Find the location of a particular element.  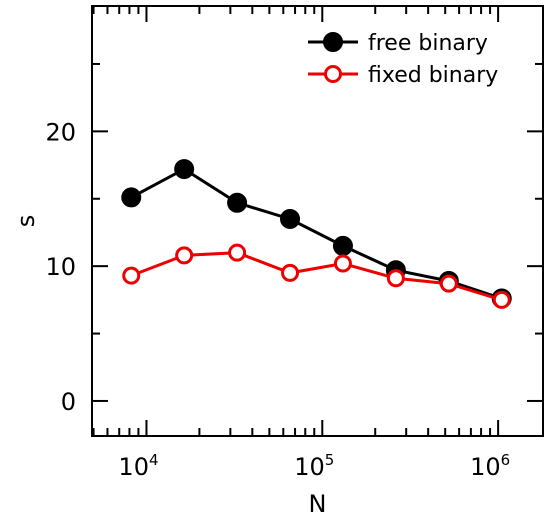

y-tick-label: 20 is located at coordinates (60, 132).